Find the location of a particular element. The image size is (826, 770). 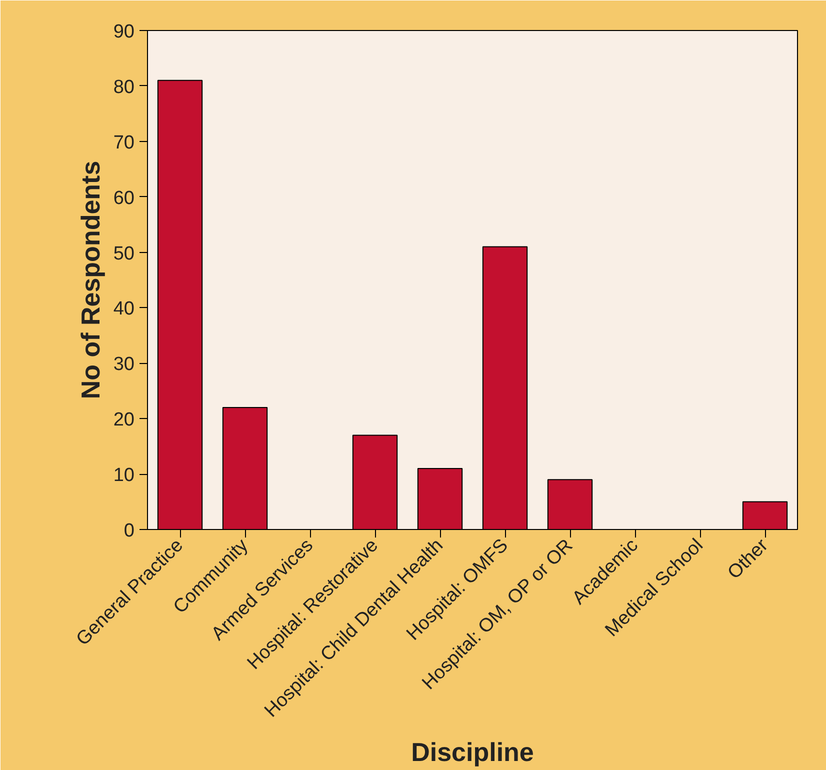

y-tick-label: 0 is located at coordinates (129, 531).